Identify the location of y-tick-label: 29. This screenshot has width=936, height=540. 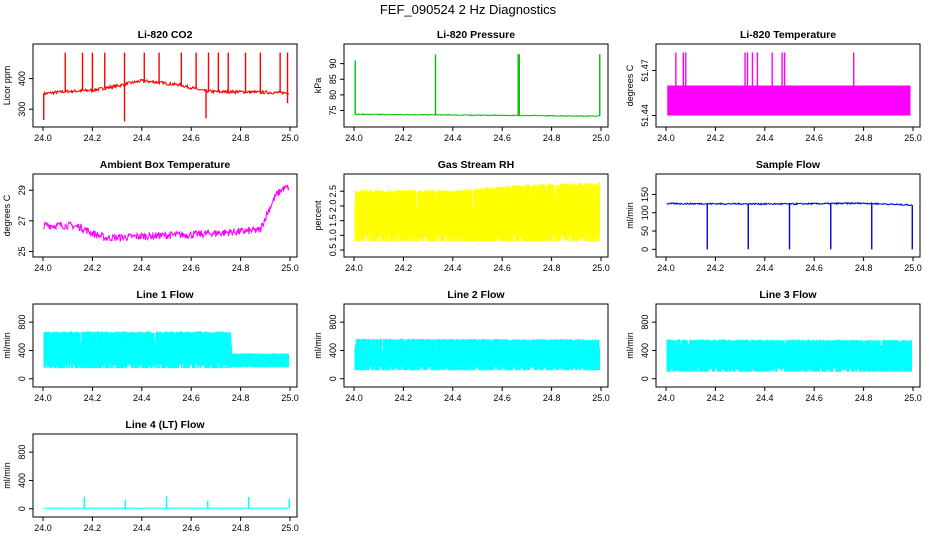
(22, 190).